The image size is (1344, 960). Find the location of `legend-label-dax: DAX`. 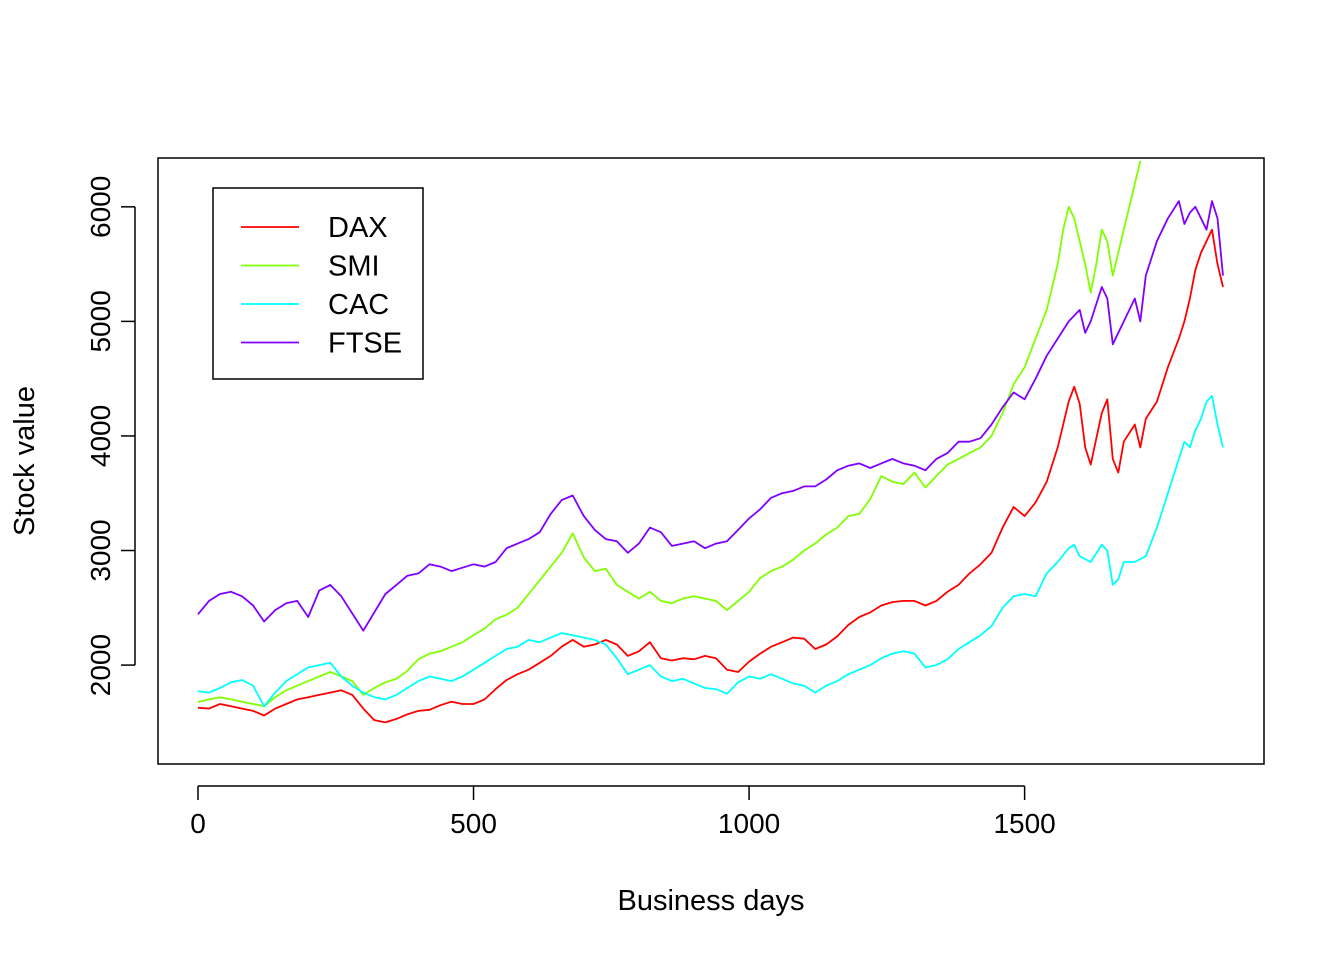

legend-label-dax: DAX is located at coordinates (358, 228).